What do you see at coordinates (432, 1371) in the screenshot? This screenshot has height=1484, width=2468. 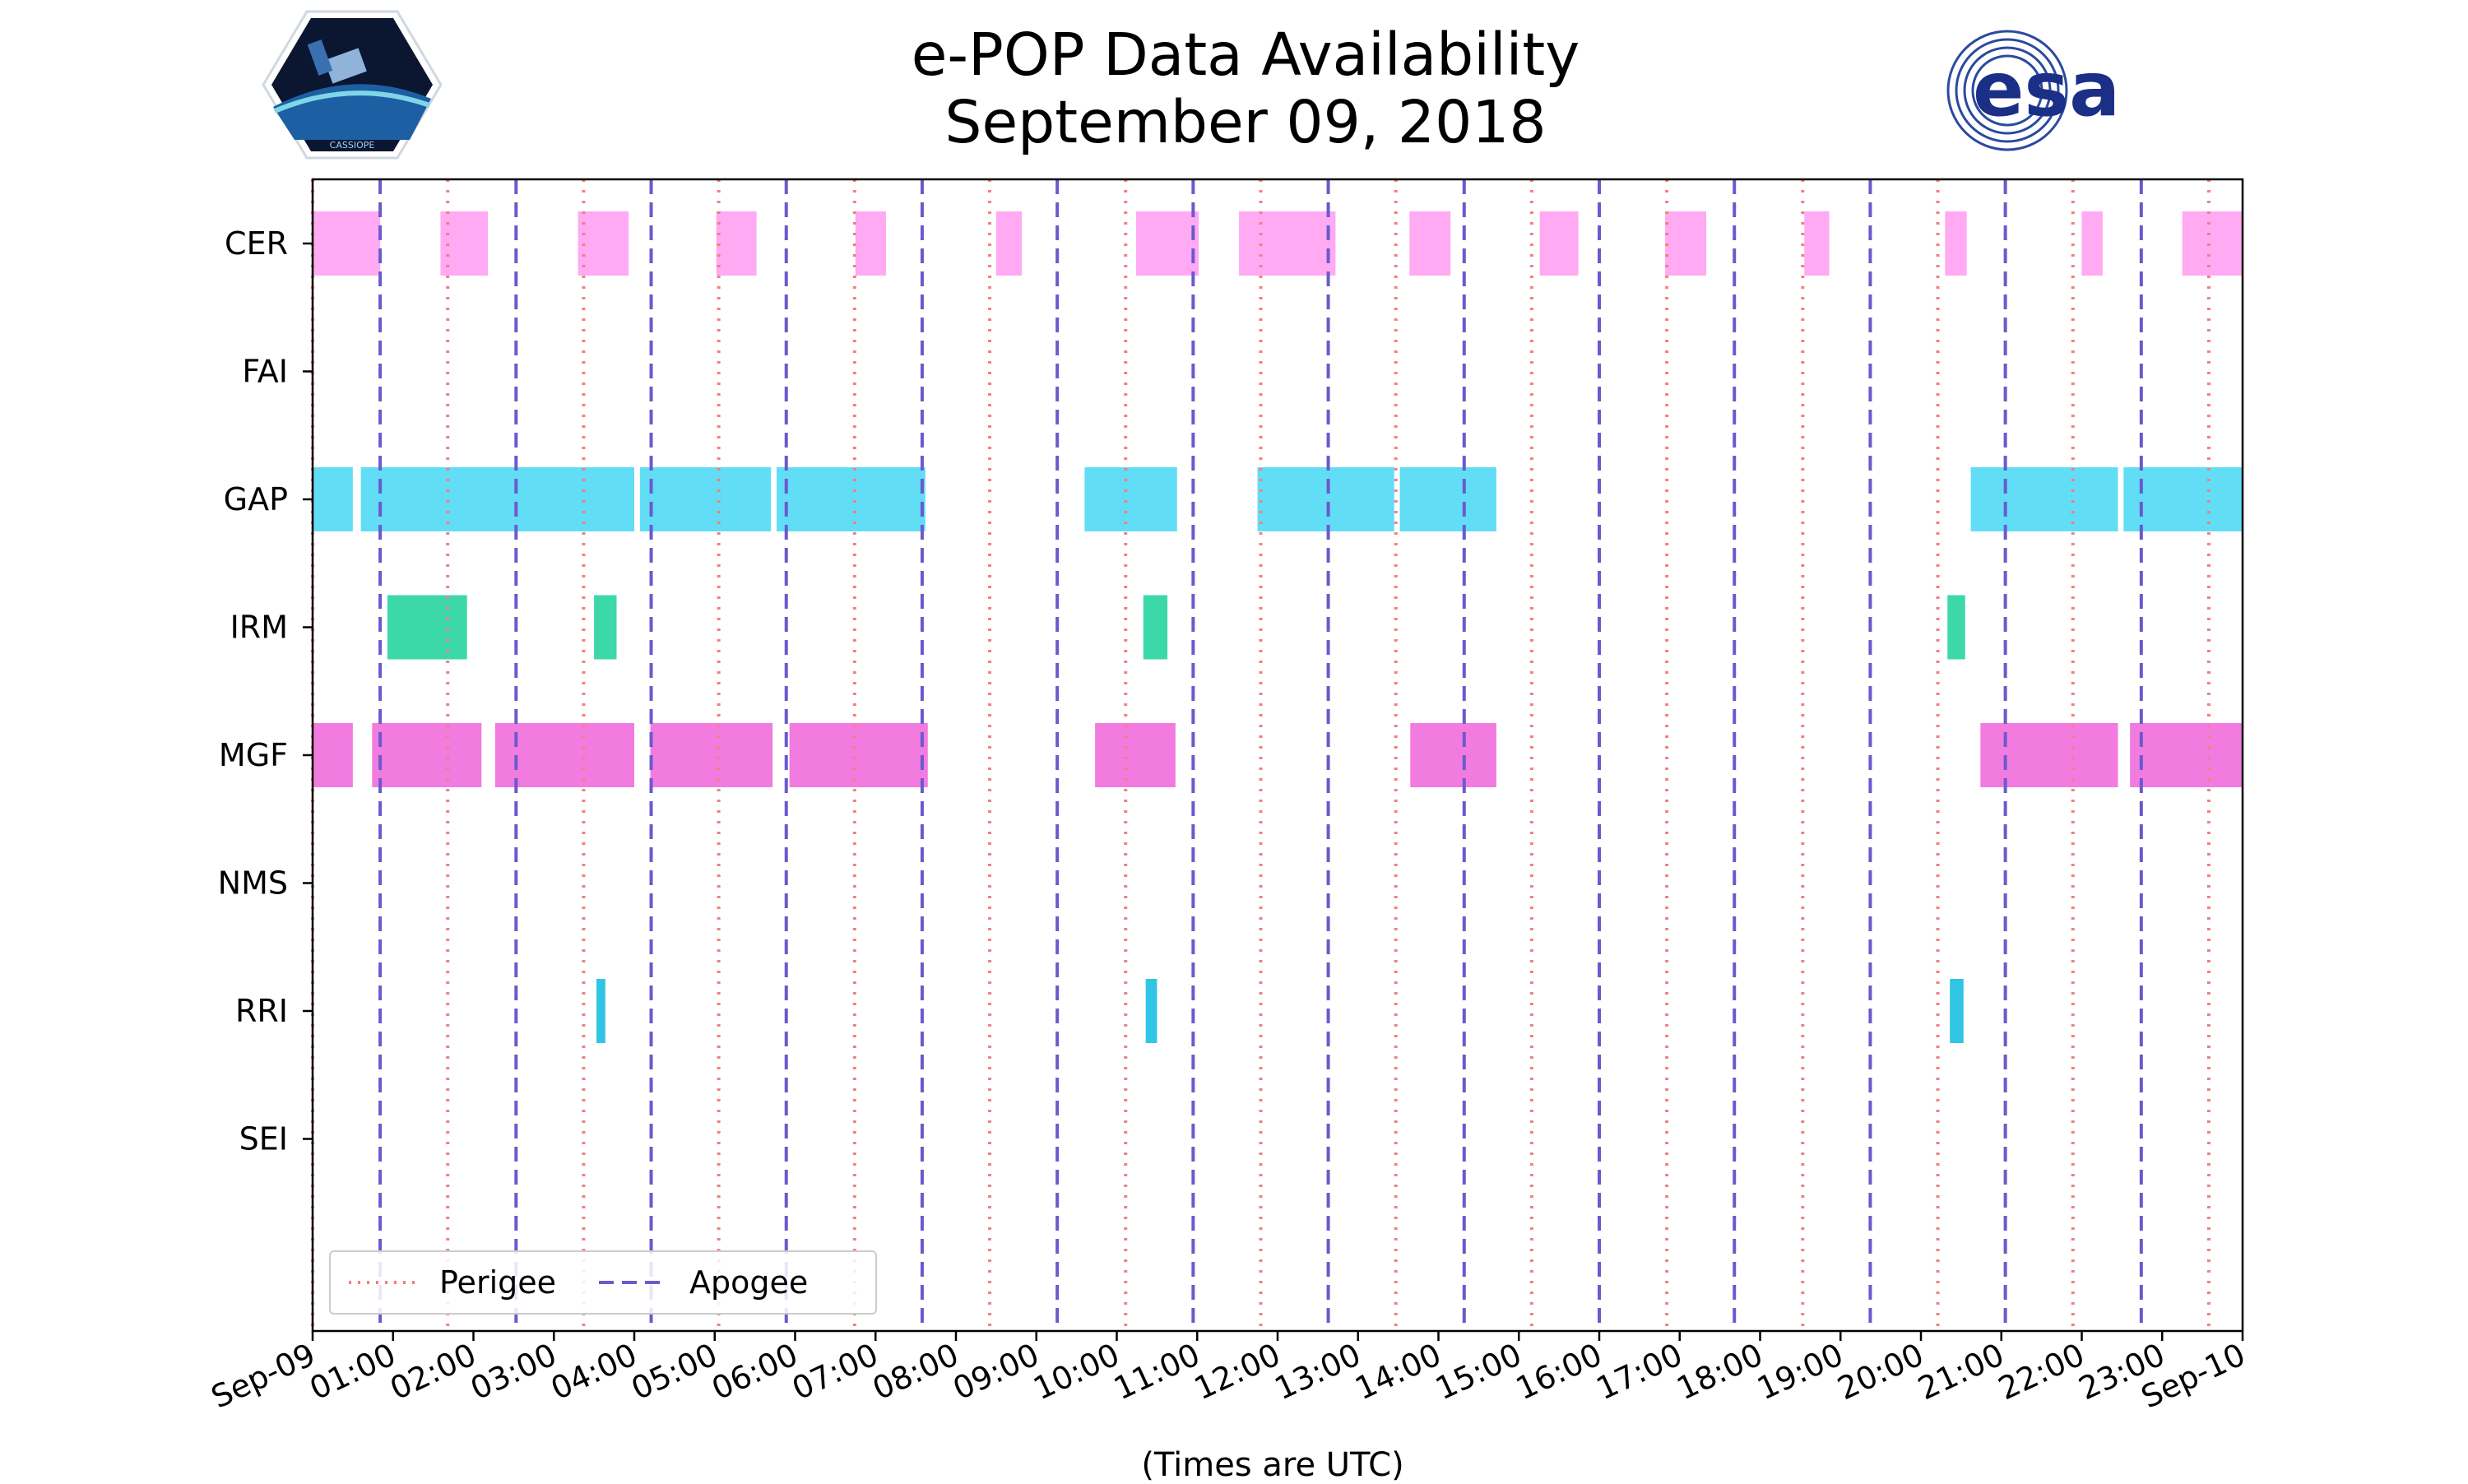 I see `x-tick-label-2: 02:00` at bounding box center [432, 1371].